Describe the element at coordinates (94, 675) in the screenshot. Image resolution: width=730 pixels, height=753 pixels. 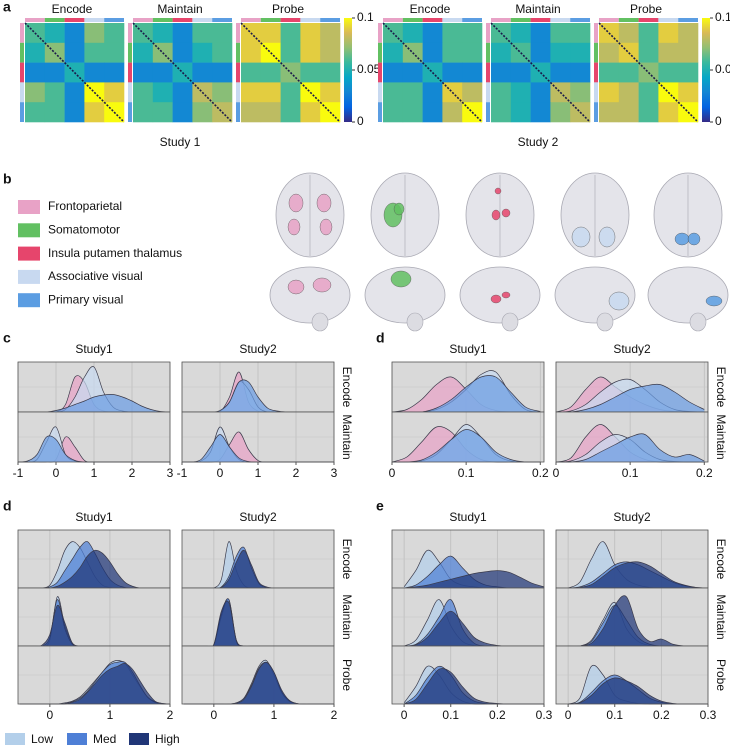
I see `plot-frame` at that location.